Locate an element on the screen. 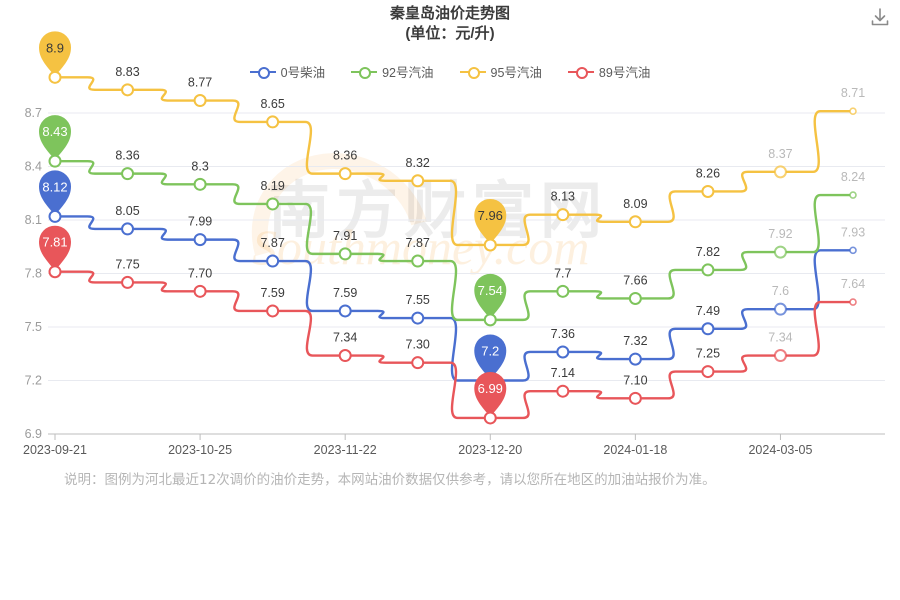  download-icon is located at coordinates (880, 18).